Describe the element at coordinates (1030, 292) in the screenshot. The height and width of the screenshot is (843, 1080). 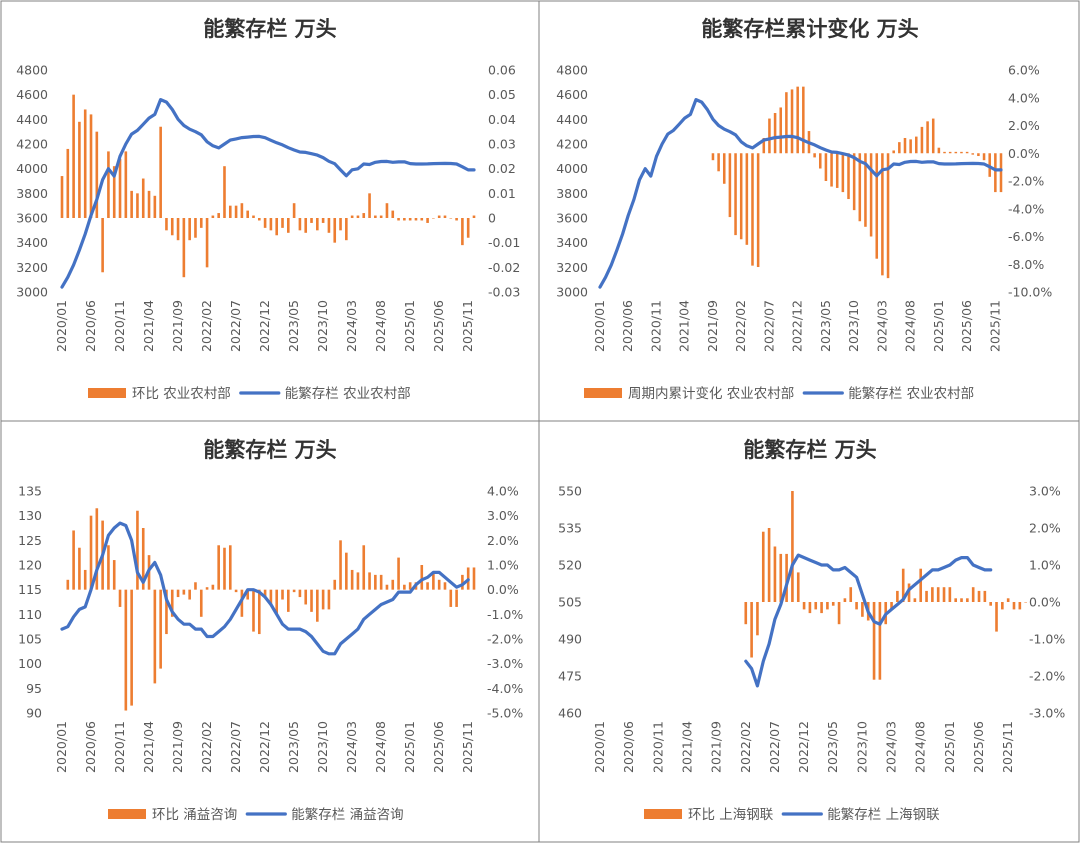
I see `y-right-tick-label: -10.0%` at that location.